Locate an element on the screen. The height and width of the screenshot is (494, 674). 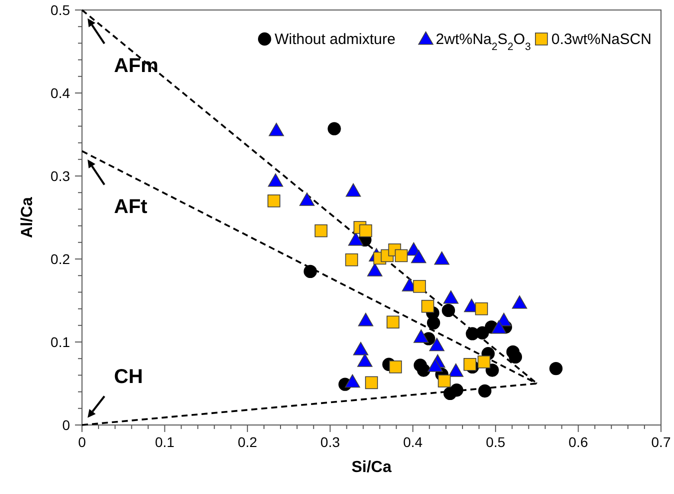
y-tick-label: 0.1 is located at coordinates (60, 342).